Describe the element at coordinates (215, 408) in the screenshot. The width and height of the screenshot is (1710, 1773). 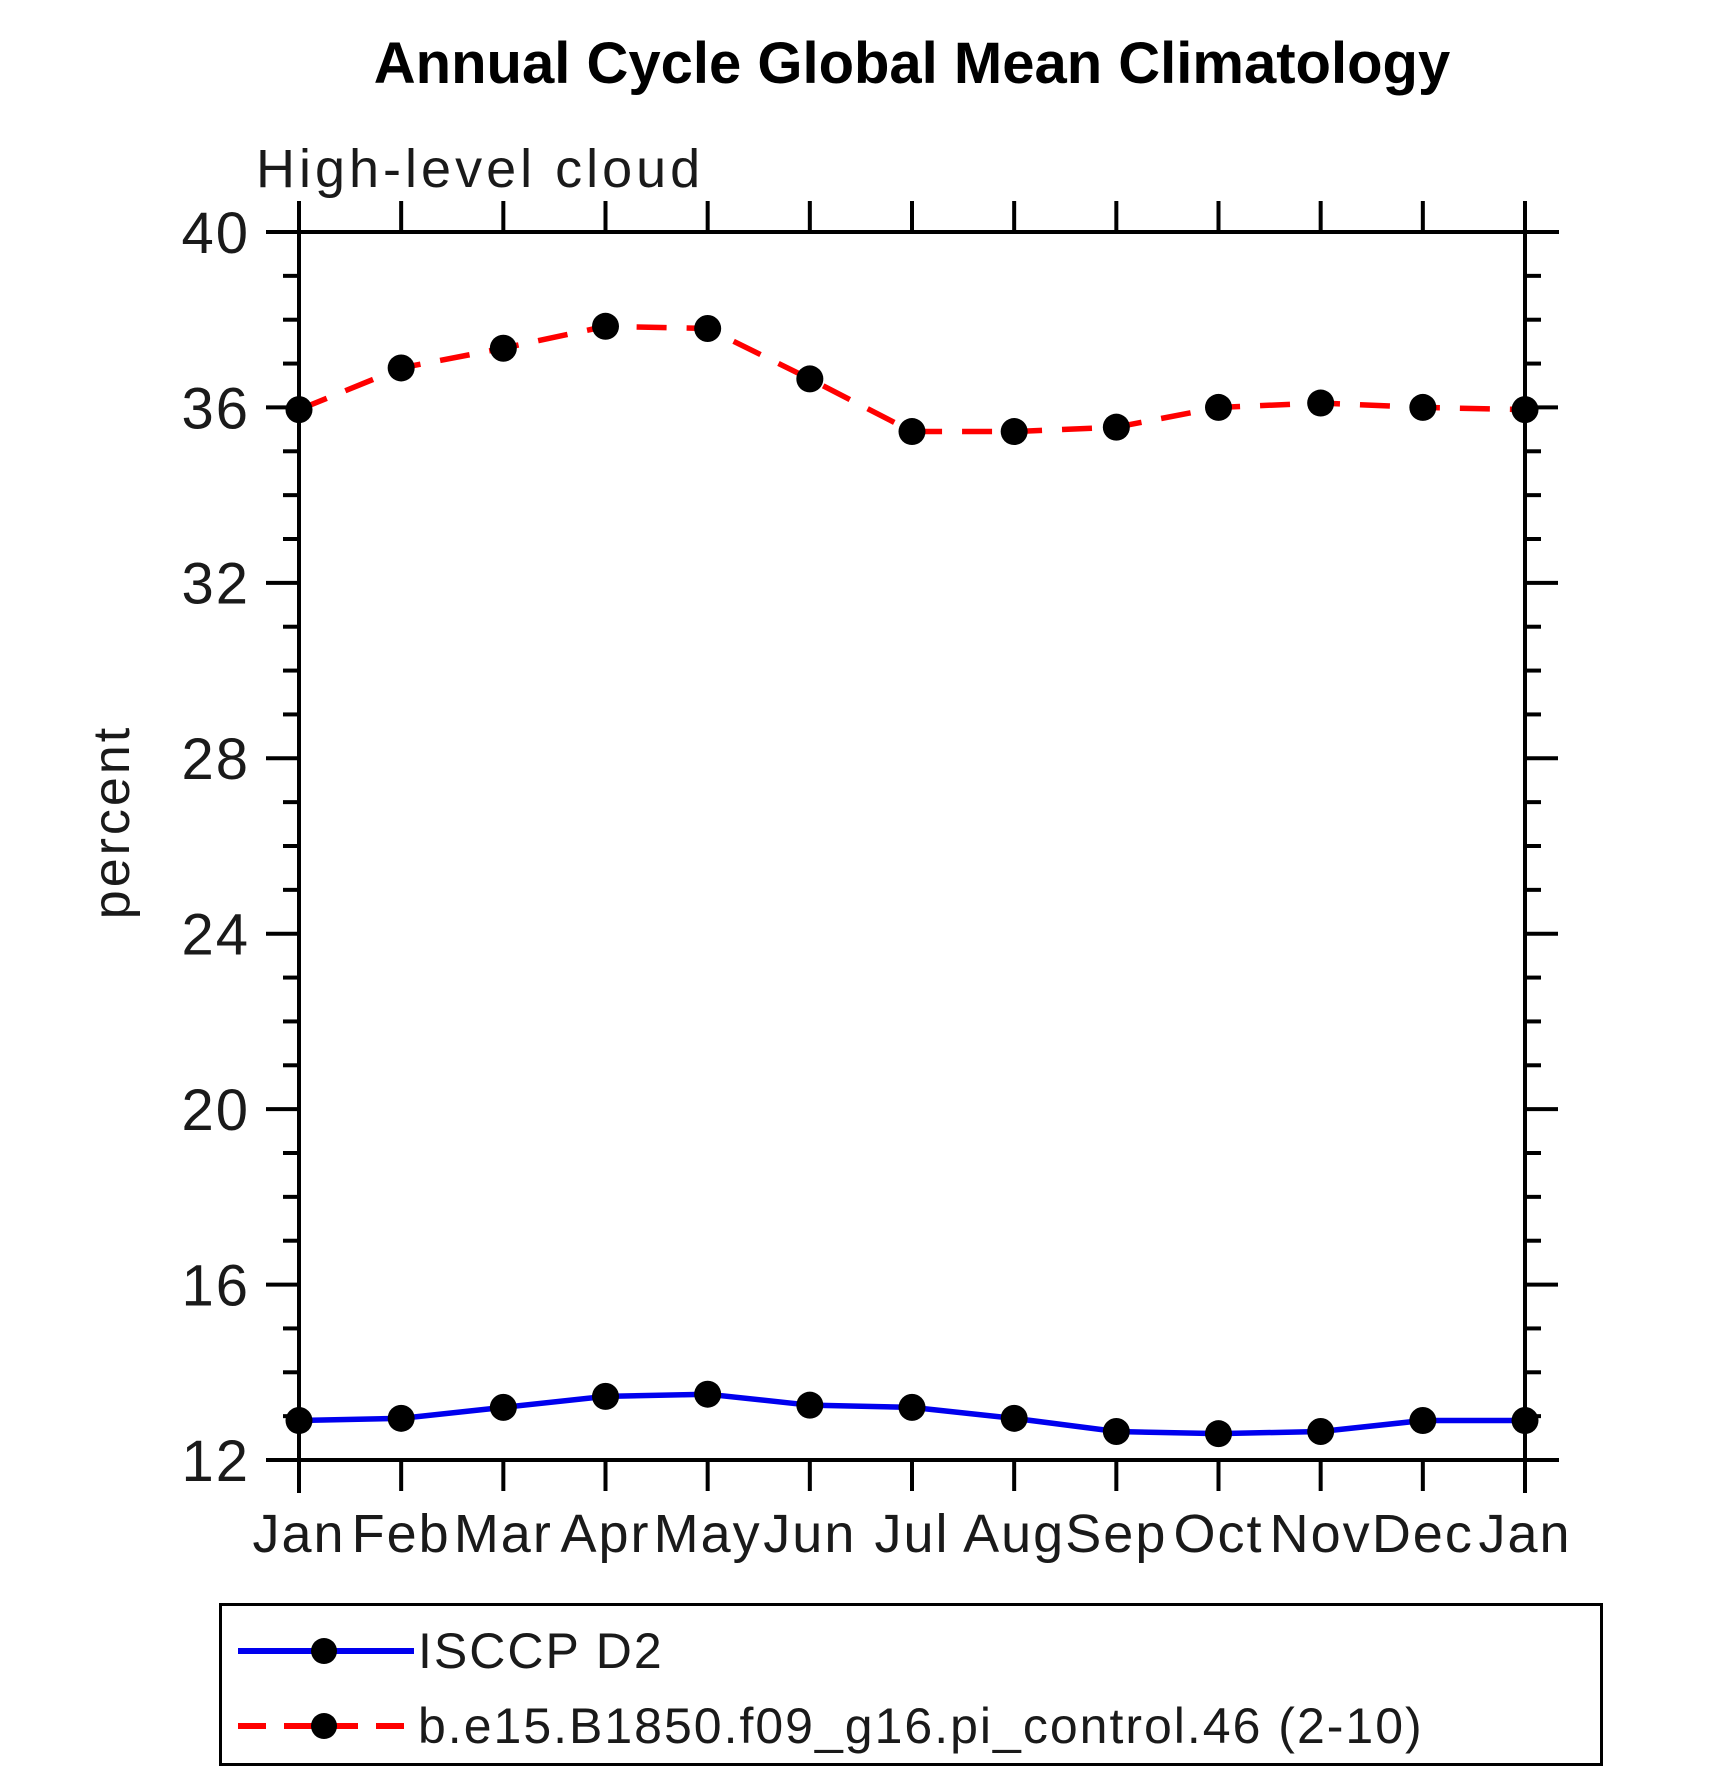
I see `y-tick-label: 36` at that location.